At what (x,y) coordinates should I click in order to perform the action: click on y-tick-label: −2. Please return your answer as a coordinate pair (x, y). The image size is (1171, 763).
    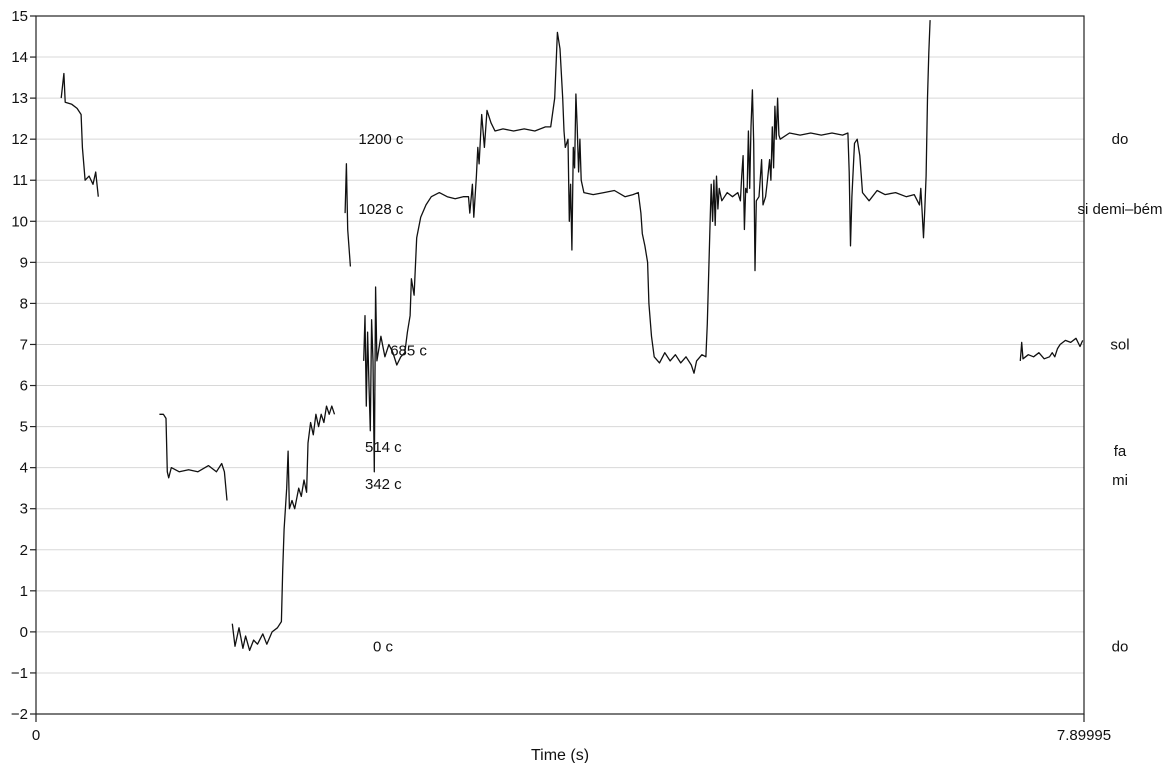
    Looking at the image, I should click on (19, 714).